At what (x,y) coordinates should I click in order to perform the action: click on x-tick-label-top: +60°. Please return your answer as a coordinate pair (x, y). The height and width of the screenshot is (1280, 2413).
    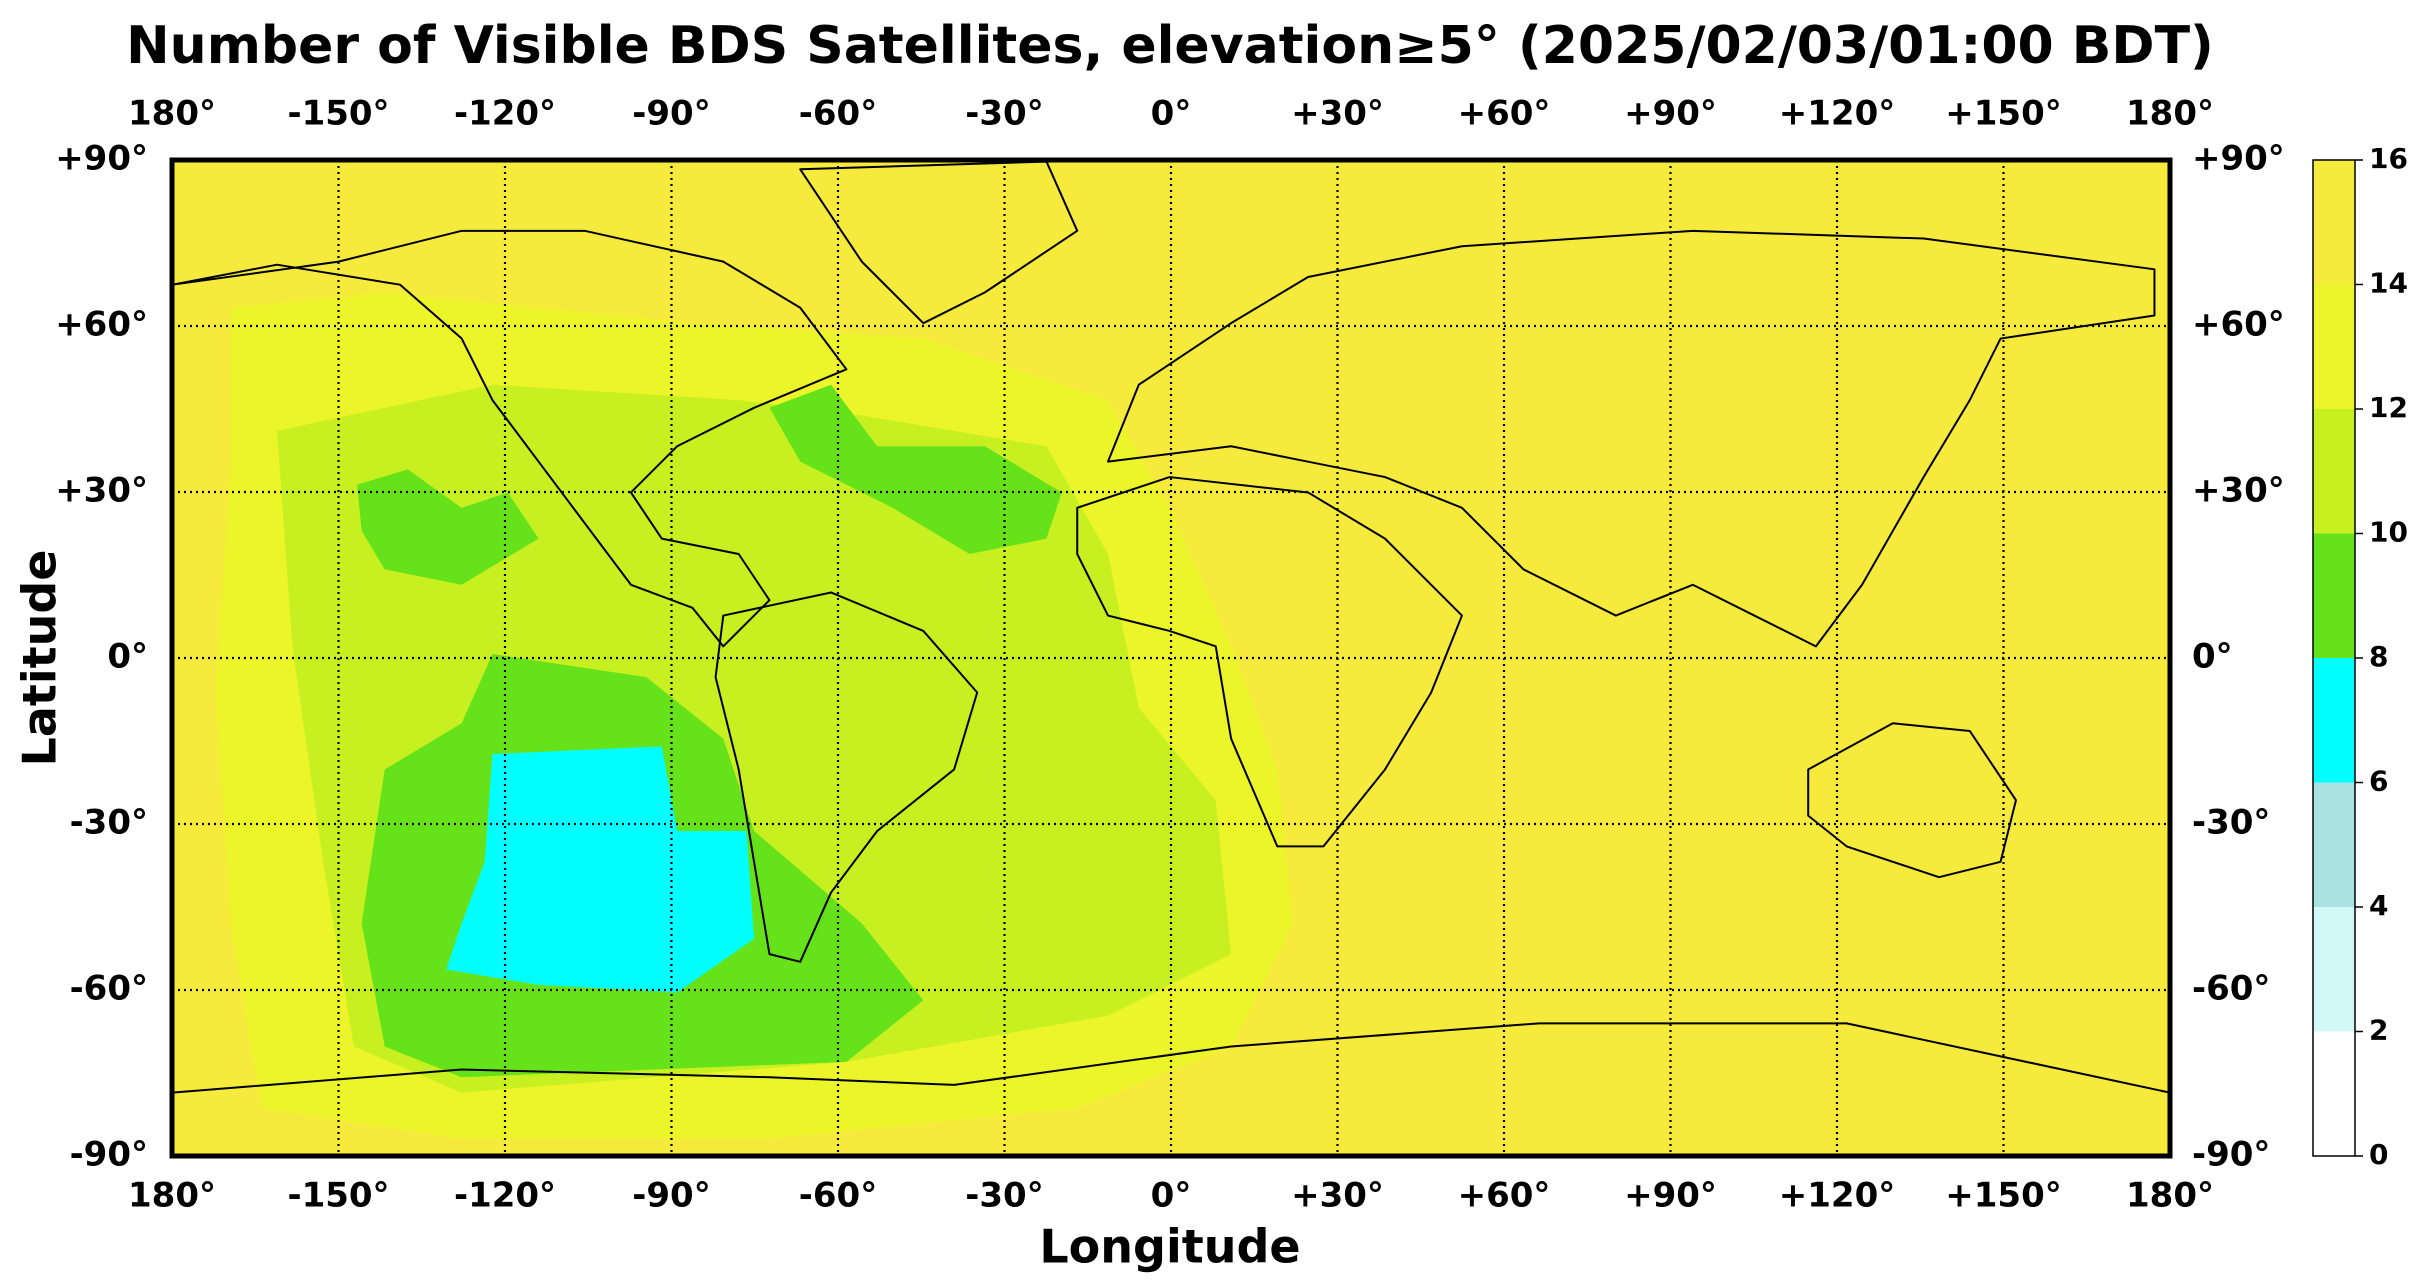
    Looking at the image, I should click on (1504, 114).